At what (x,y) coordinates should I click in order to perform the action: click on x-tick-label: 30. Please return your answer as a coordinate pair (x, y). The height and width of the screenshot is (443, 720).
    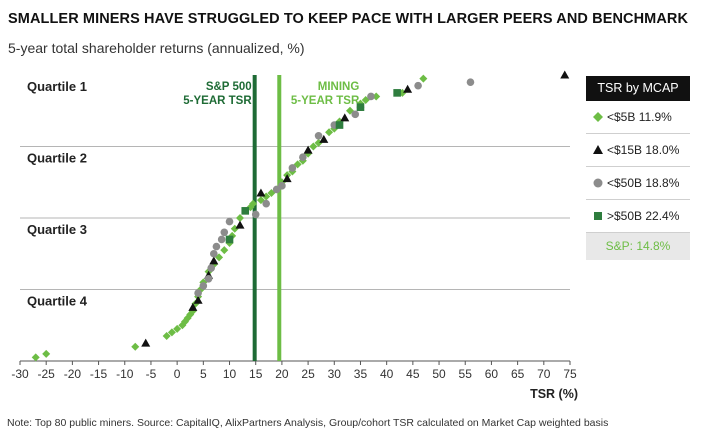
    Looking at the image, I should click on (335, 374).